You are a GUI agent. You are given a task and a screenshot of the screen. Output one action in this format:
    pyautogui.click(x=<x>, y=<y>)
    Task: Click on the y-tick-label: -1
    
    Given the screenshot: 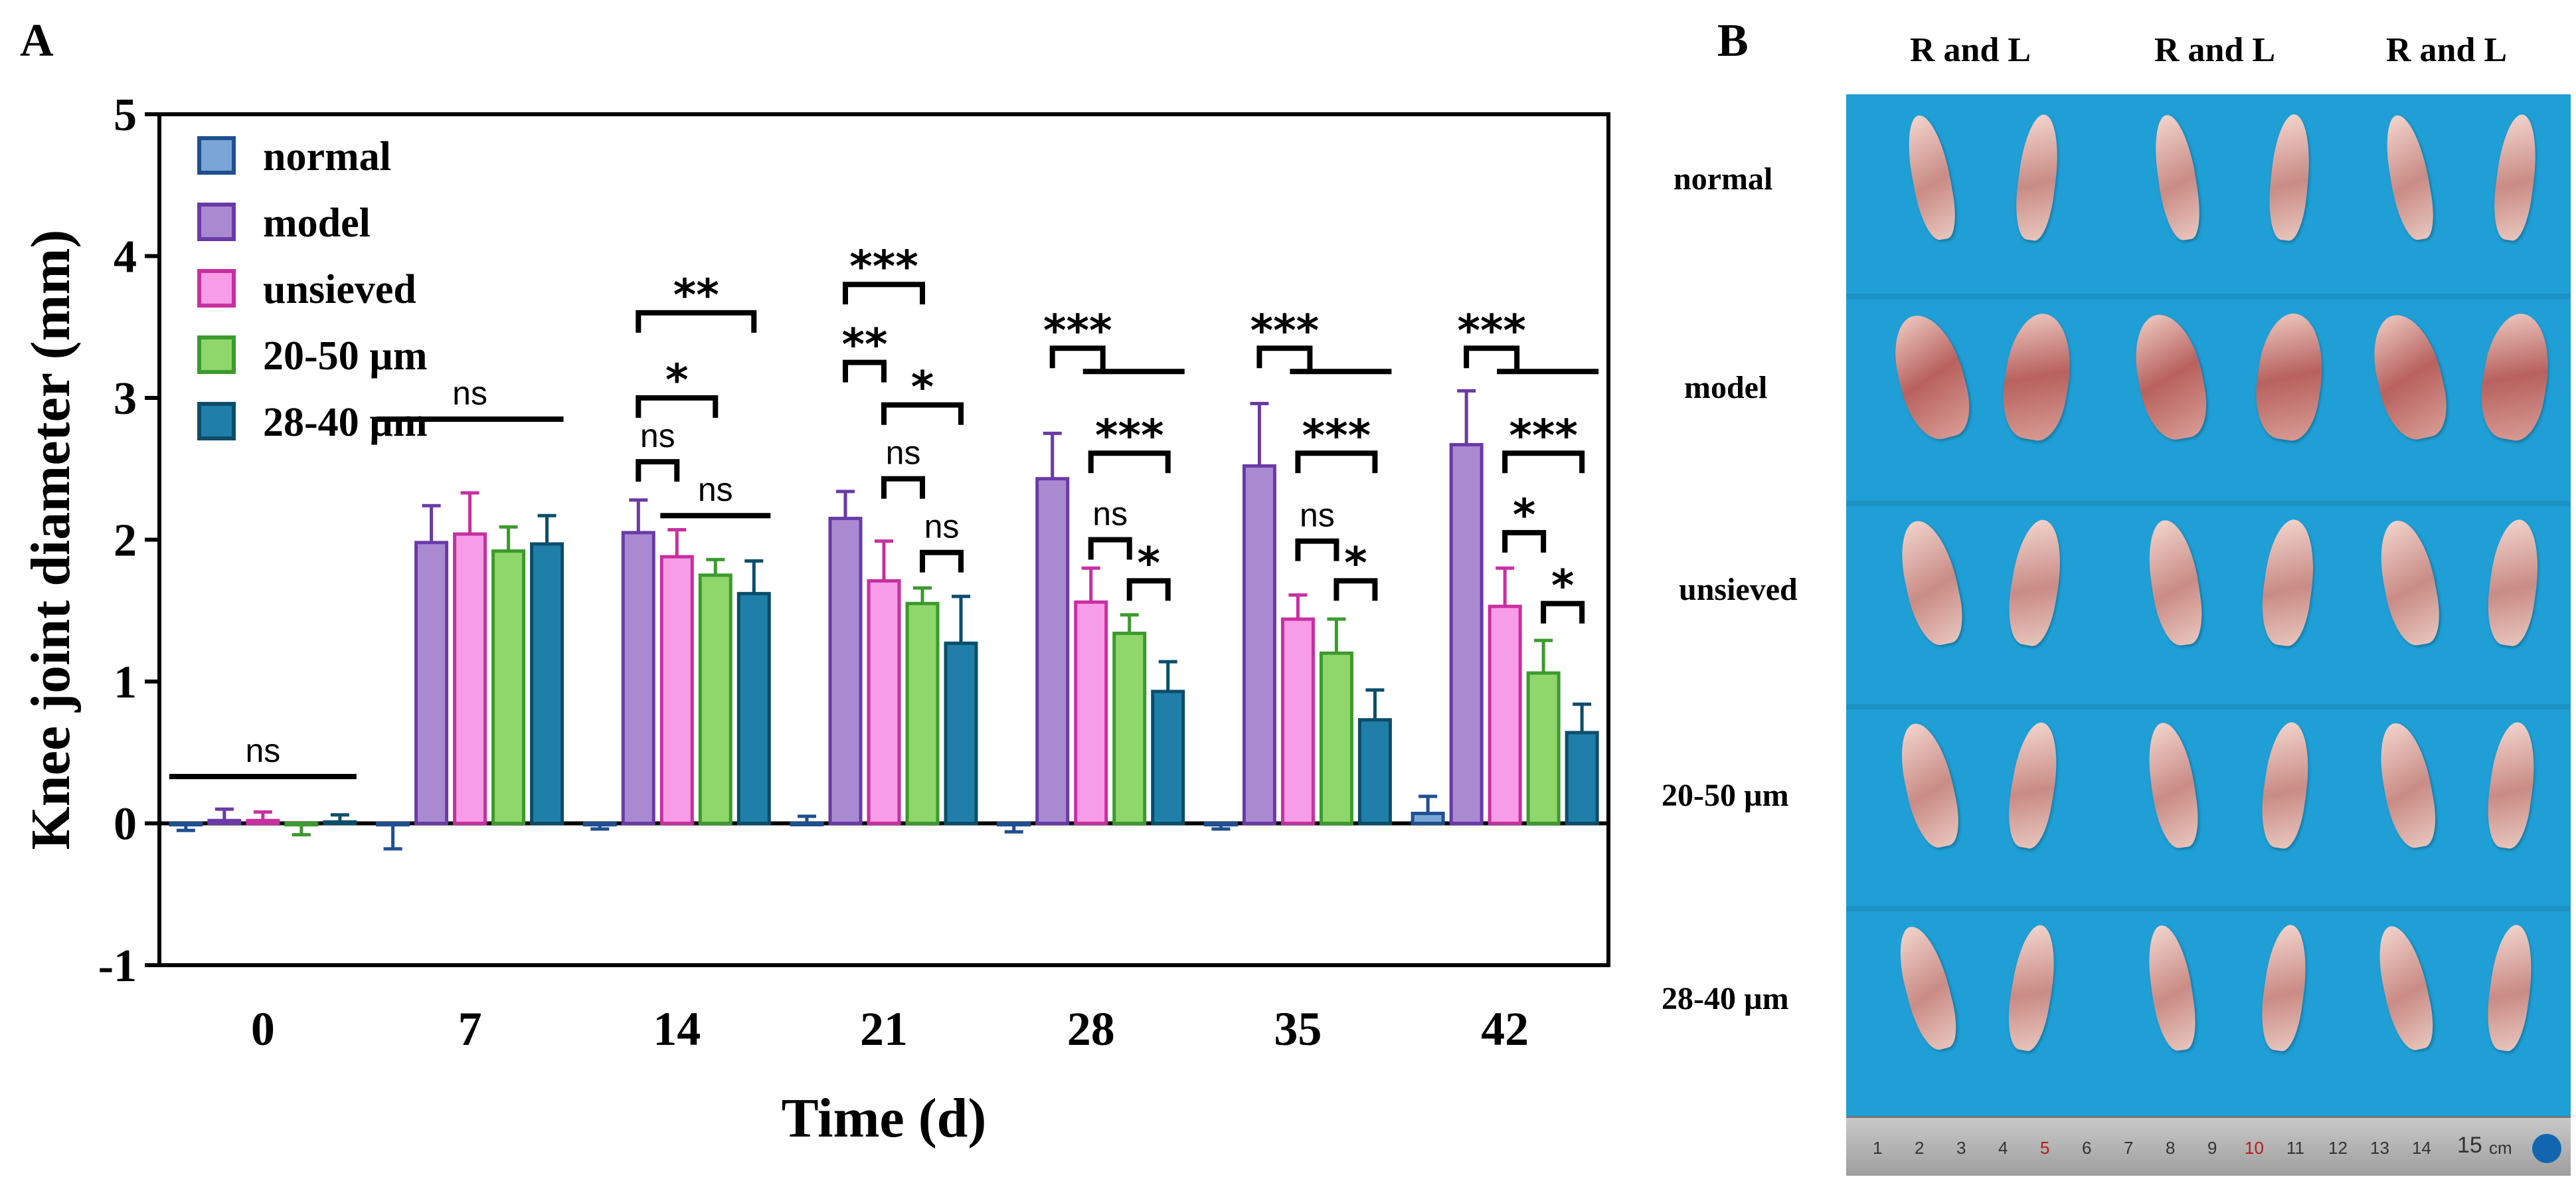 What is the action you would take?
    pyautogui.click(x=117, y=966)
    